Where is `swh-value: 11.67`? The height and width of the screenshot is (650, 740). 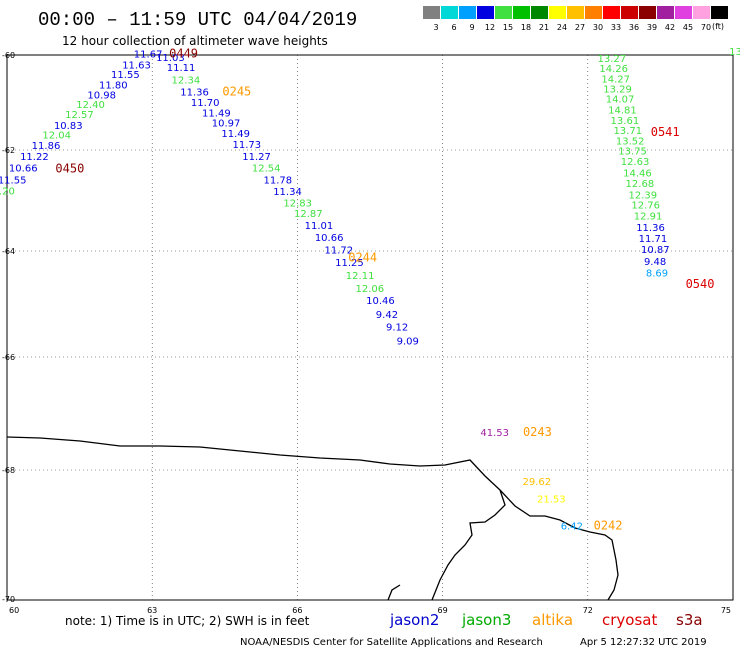
swh-value: 11.67 is located at coordinates (148, 54).